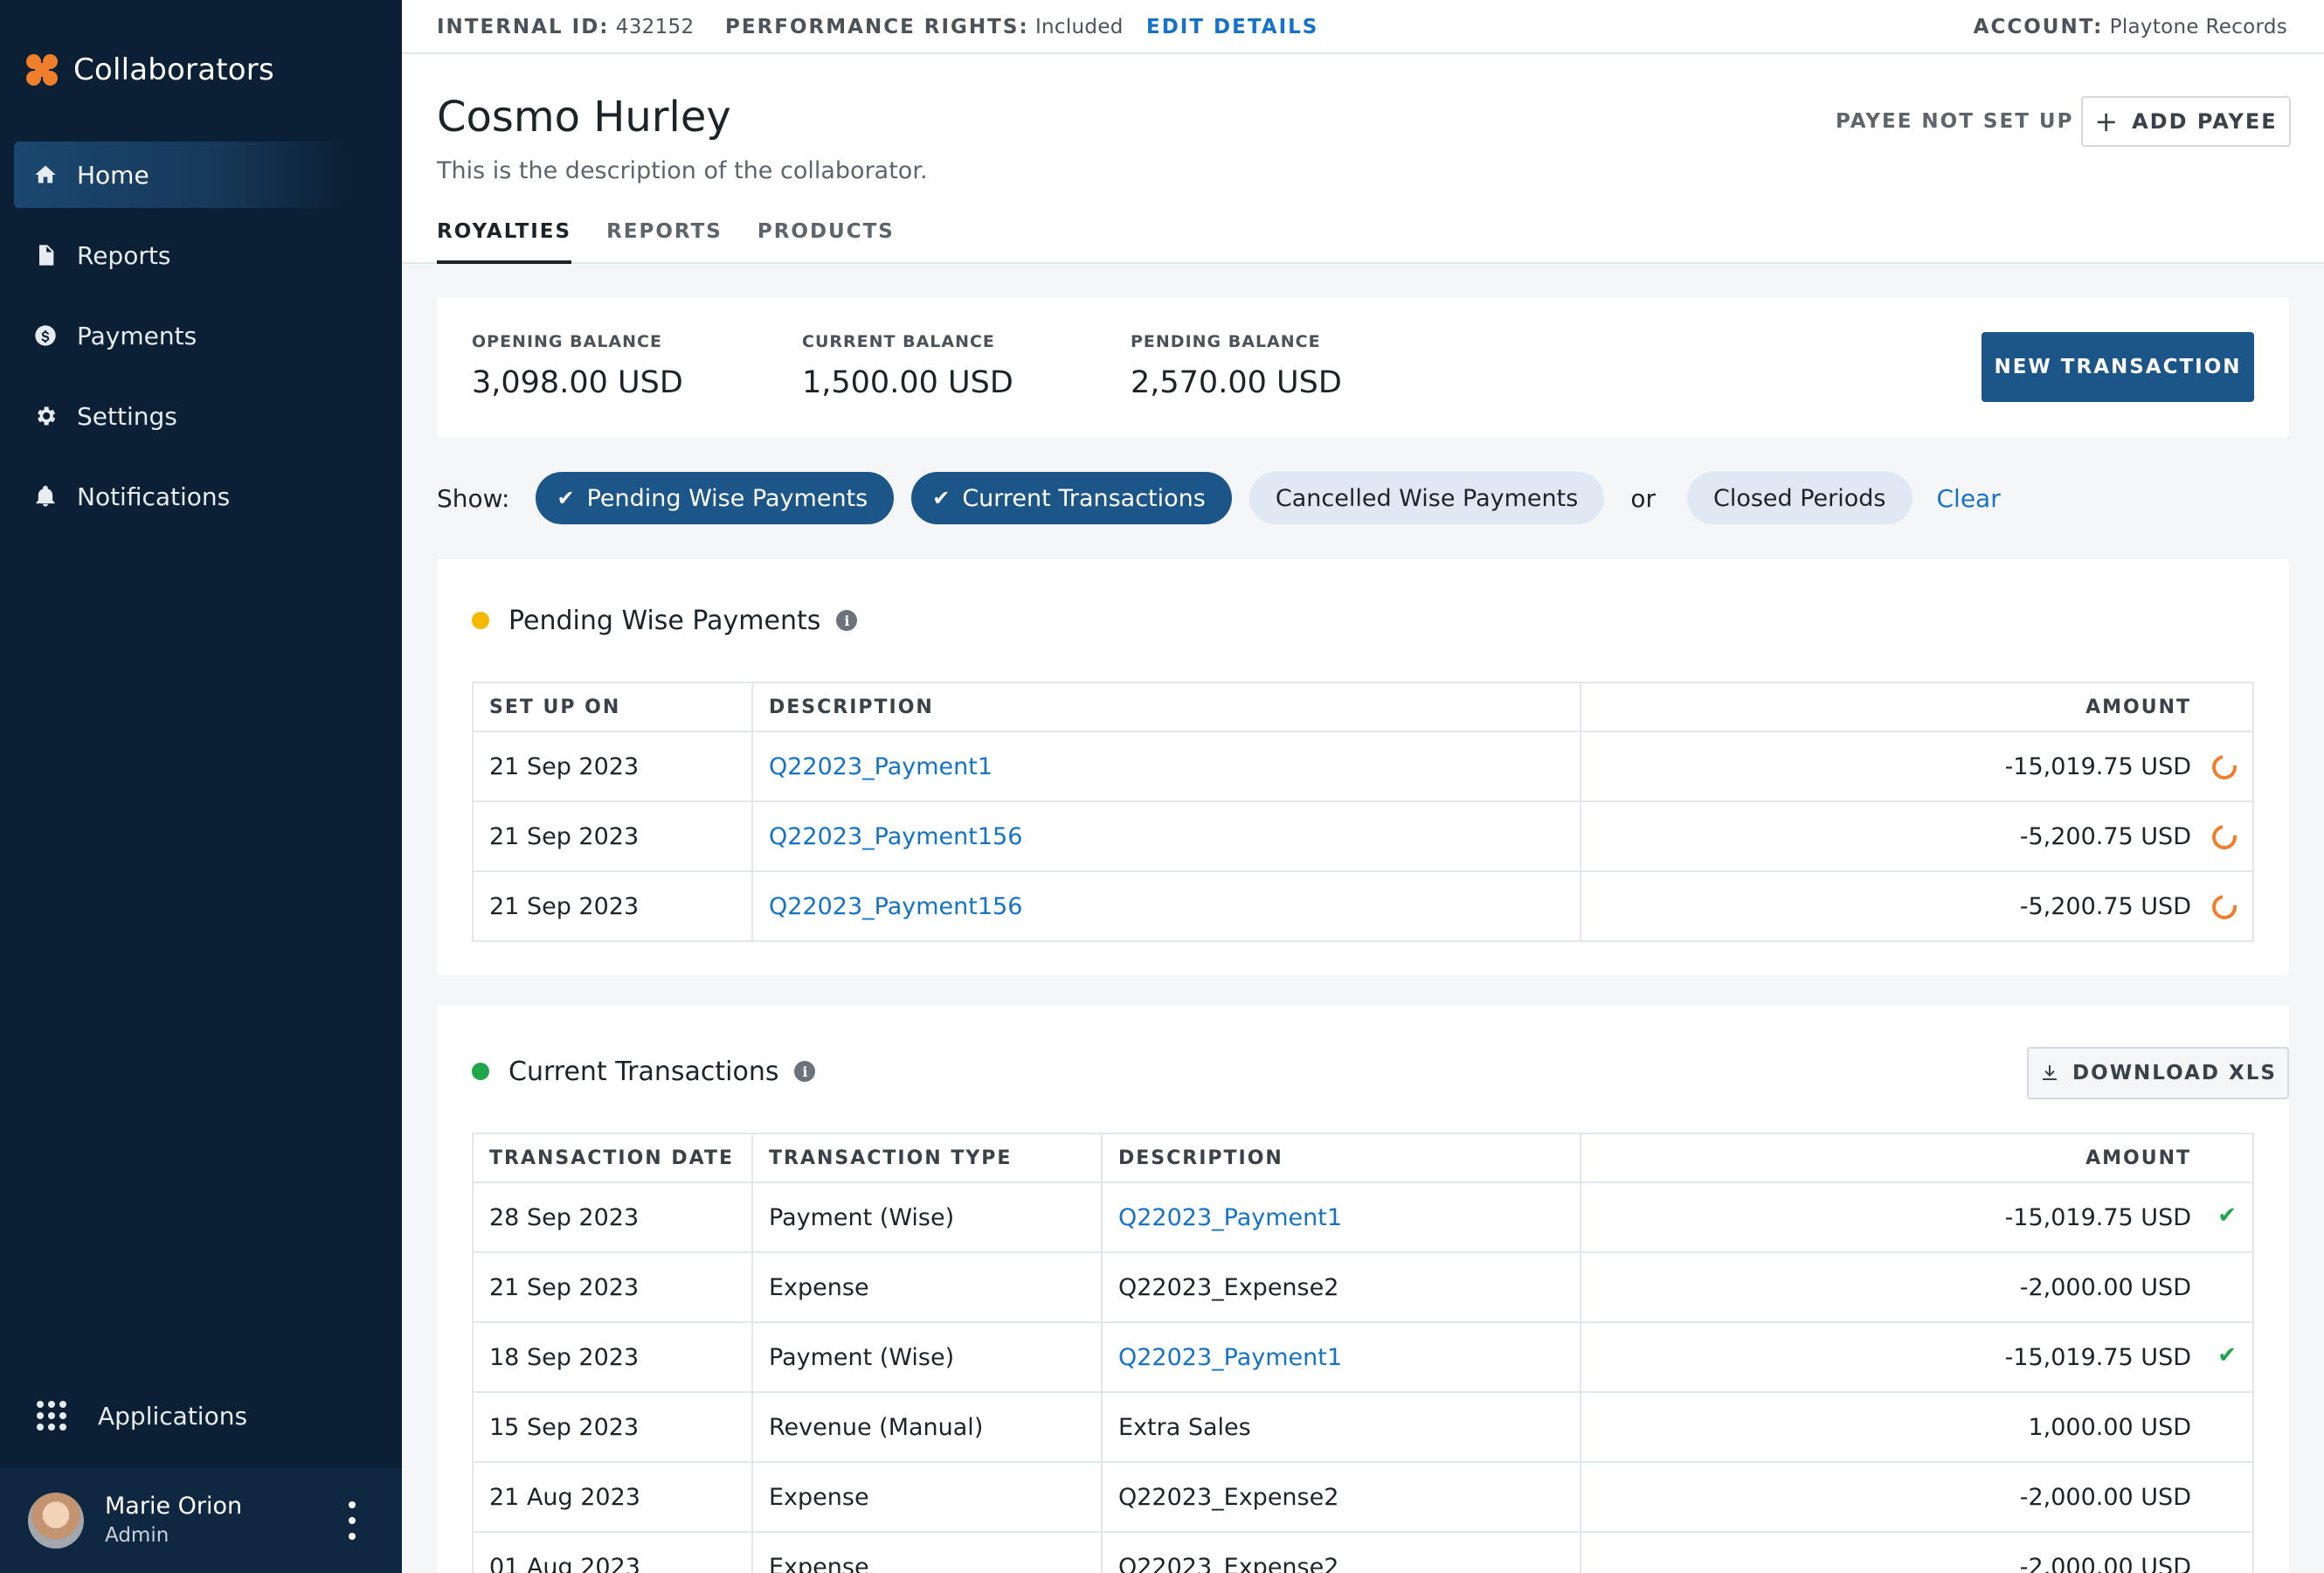  Describe the element at coordinates (613, 1552) in the screenshot. I see `transaction-date: 01 Aug 2023` at that location.